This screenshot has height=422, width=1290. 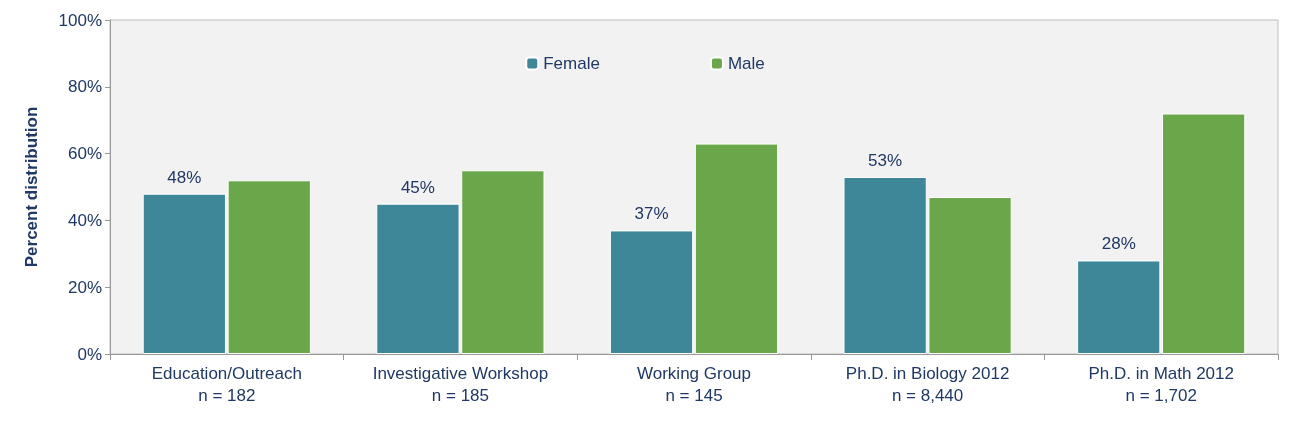 What do you see at coordinates (84, 220) in the screenshot?
I see `y-tick-label: 40%` at bounding box center [84, 220].